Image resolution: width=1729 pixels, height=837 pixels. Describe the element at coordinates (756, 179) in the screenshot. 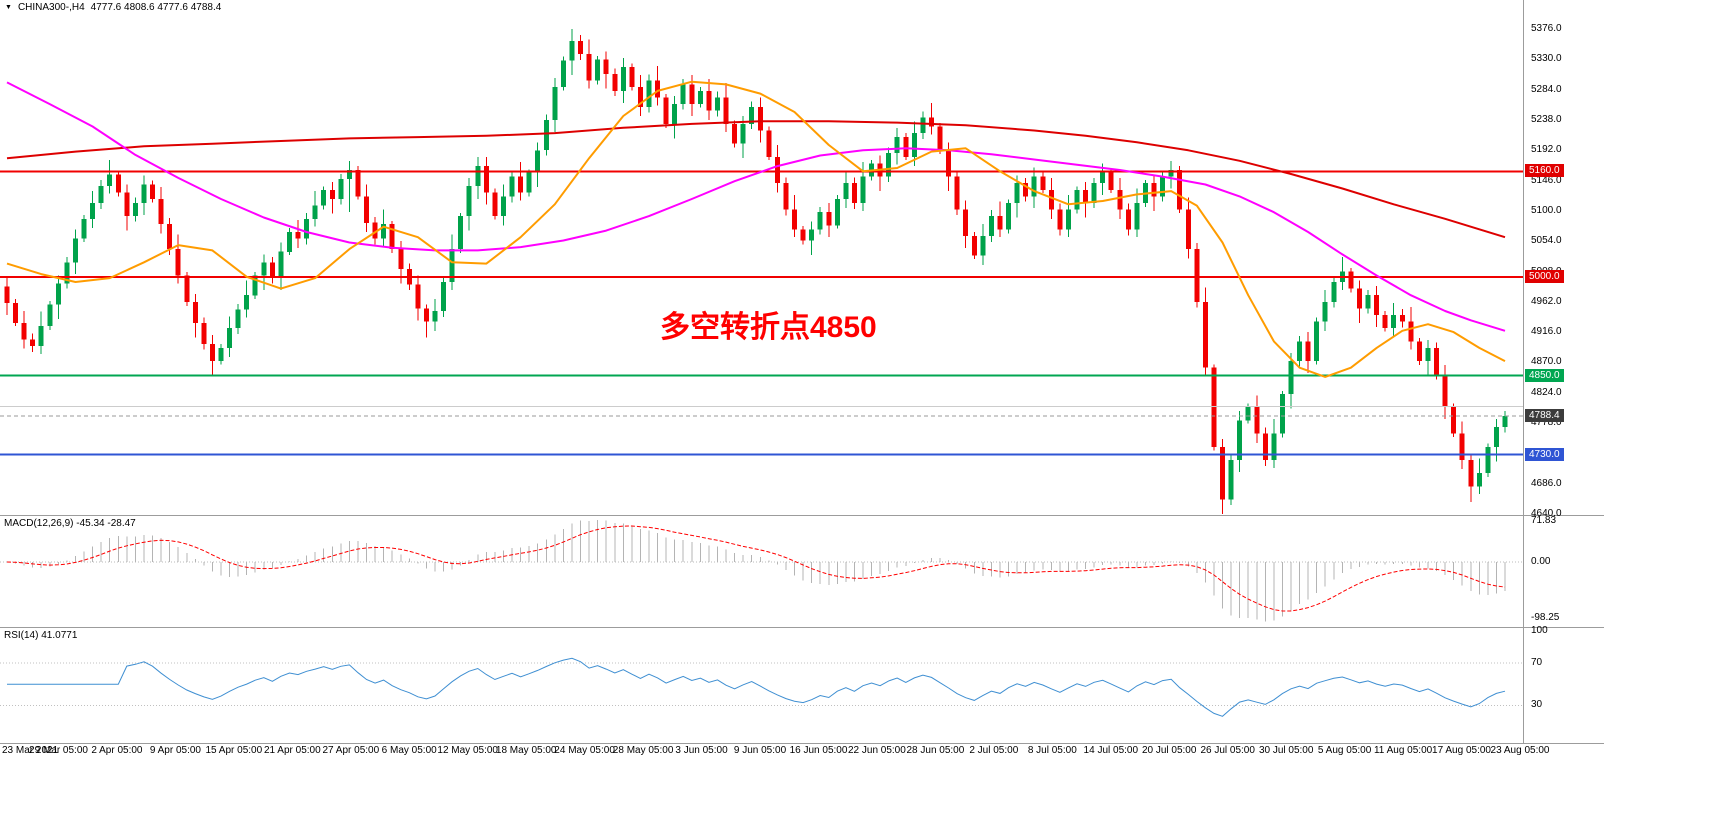

I see `ma-slow-red` at that location.